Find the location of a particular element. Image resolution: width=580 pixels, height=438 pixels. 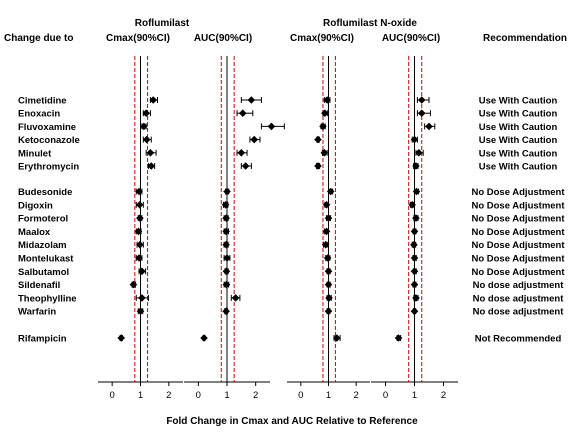

drug-label: Maalox is located at coordinates (34, 232).